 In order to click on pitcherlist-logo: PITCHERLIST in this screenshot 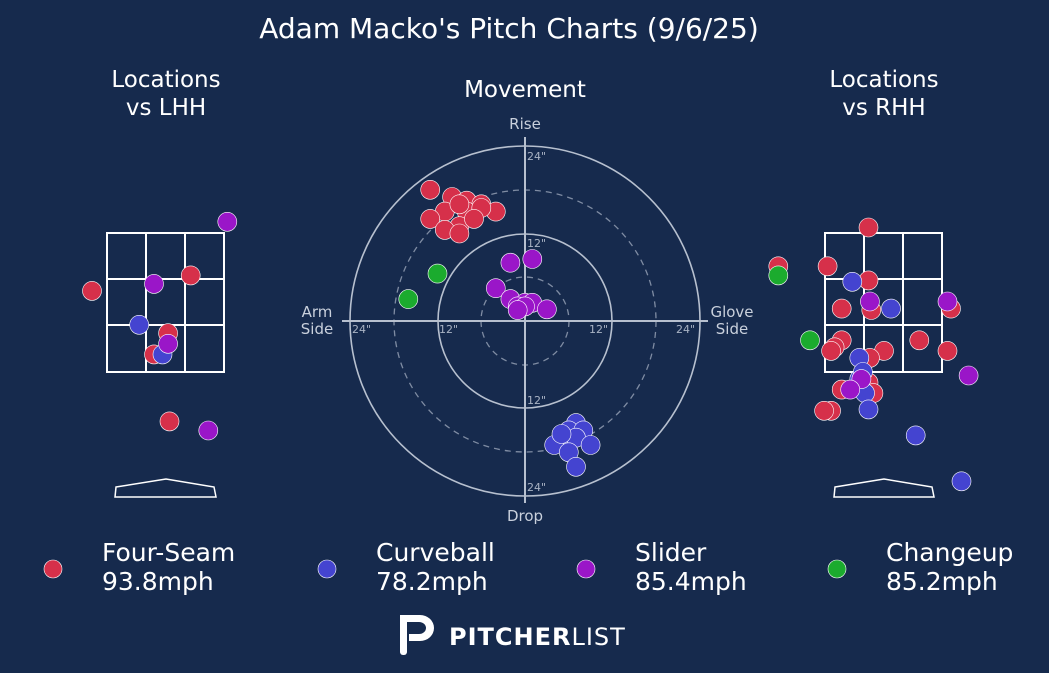, I will do `click(513, 635)`.